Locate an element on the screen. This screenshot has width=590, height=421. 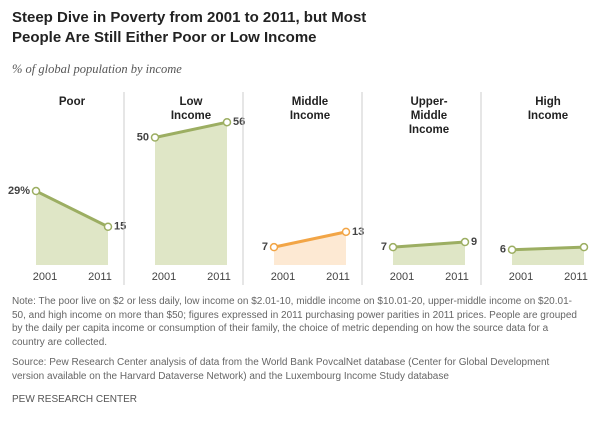
subtitle: % of global population by income is located at coordinates (97, 69).